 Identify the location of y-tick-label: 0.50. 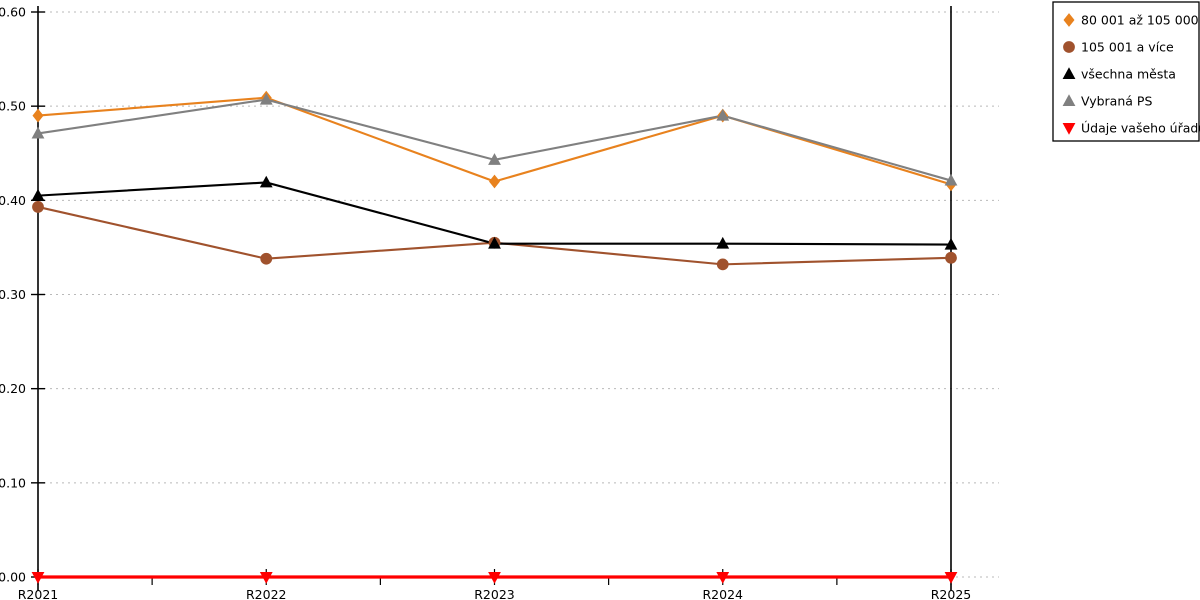
(13, 106).